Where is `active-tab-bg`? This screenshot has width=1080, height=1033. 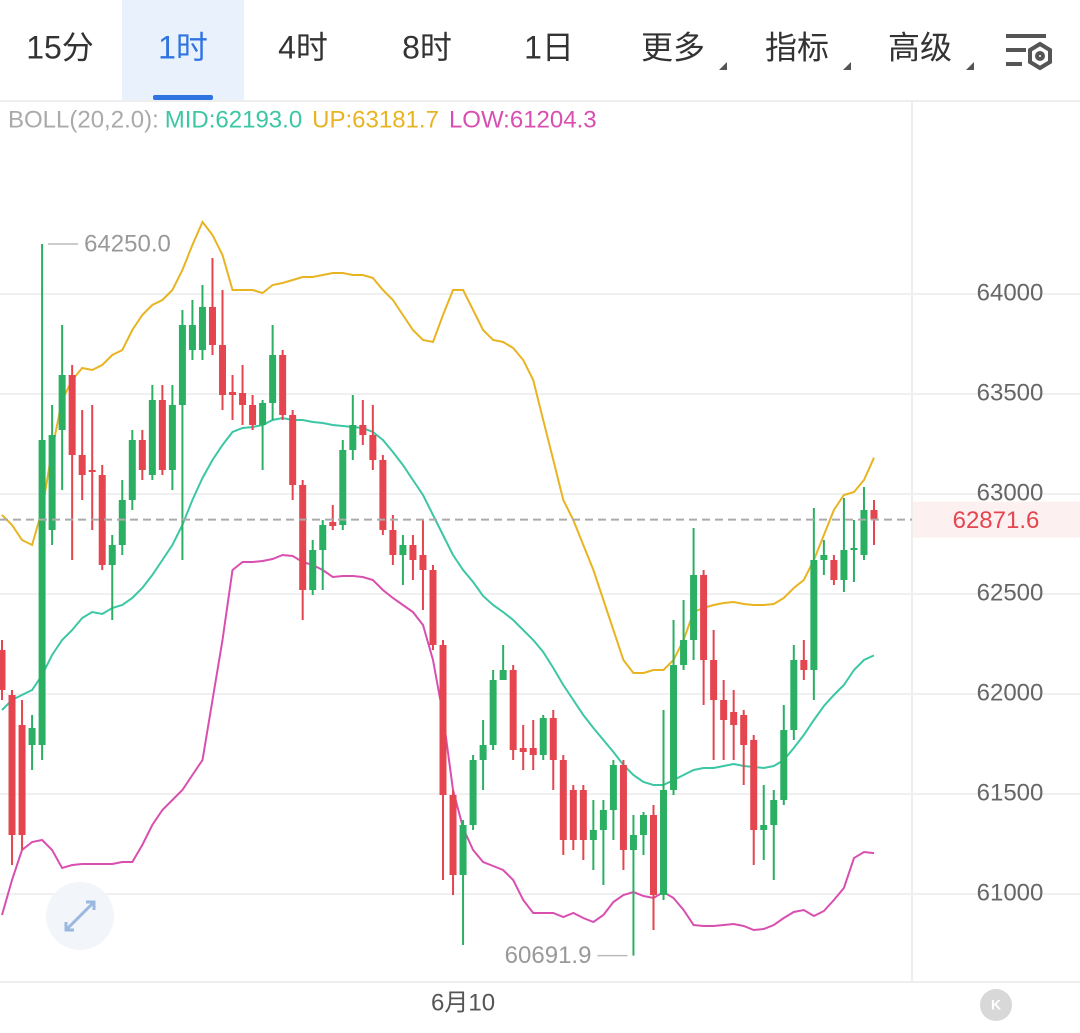 active-tab-bg is located at coordinates (183, 50).